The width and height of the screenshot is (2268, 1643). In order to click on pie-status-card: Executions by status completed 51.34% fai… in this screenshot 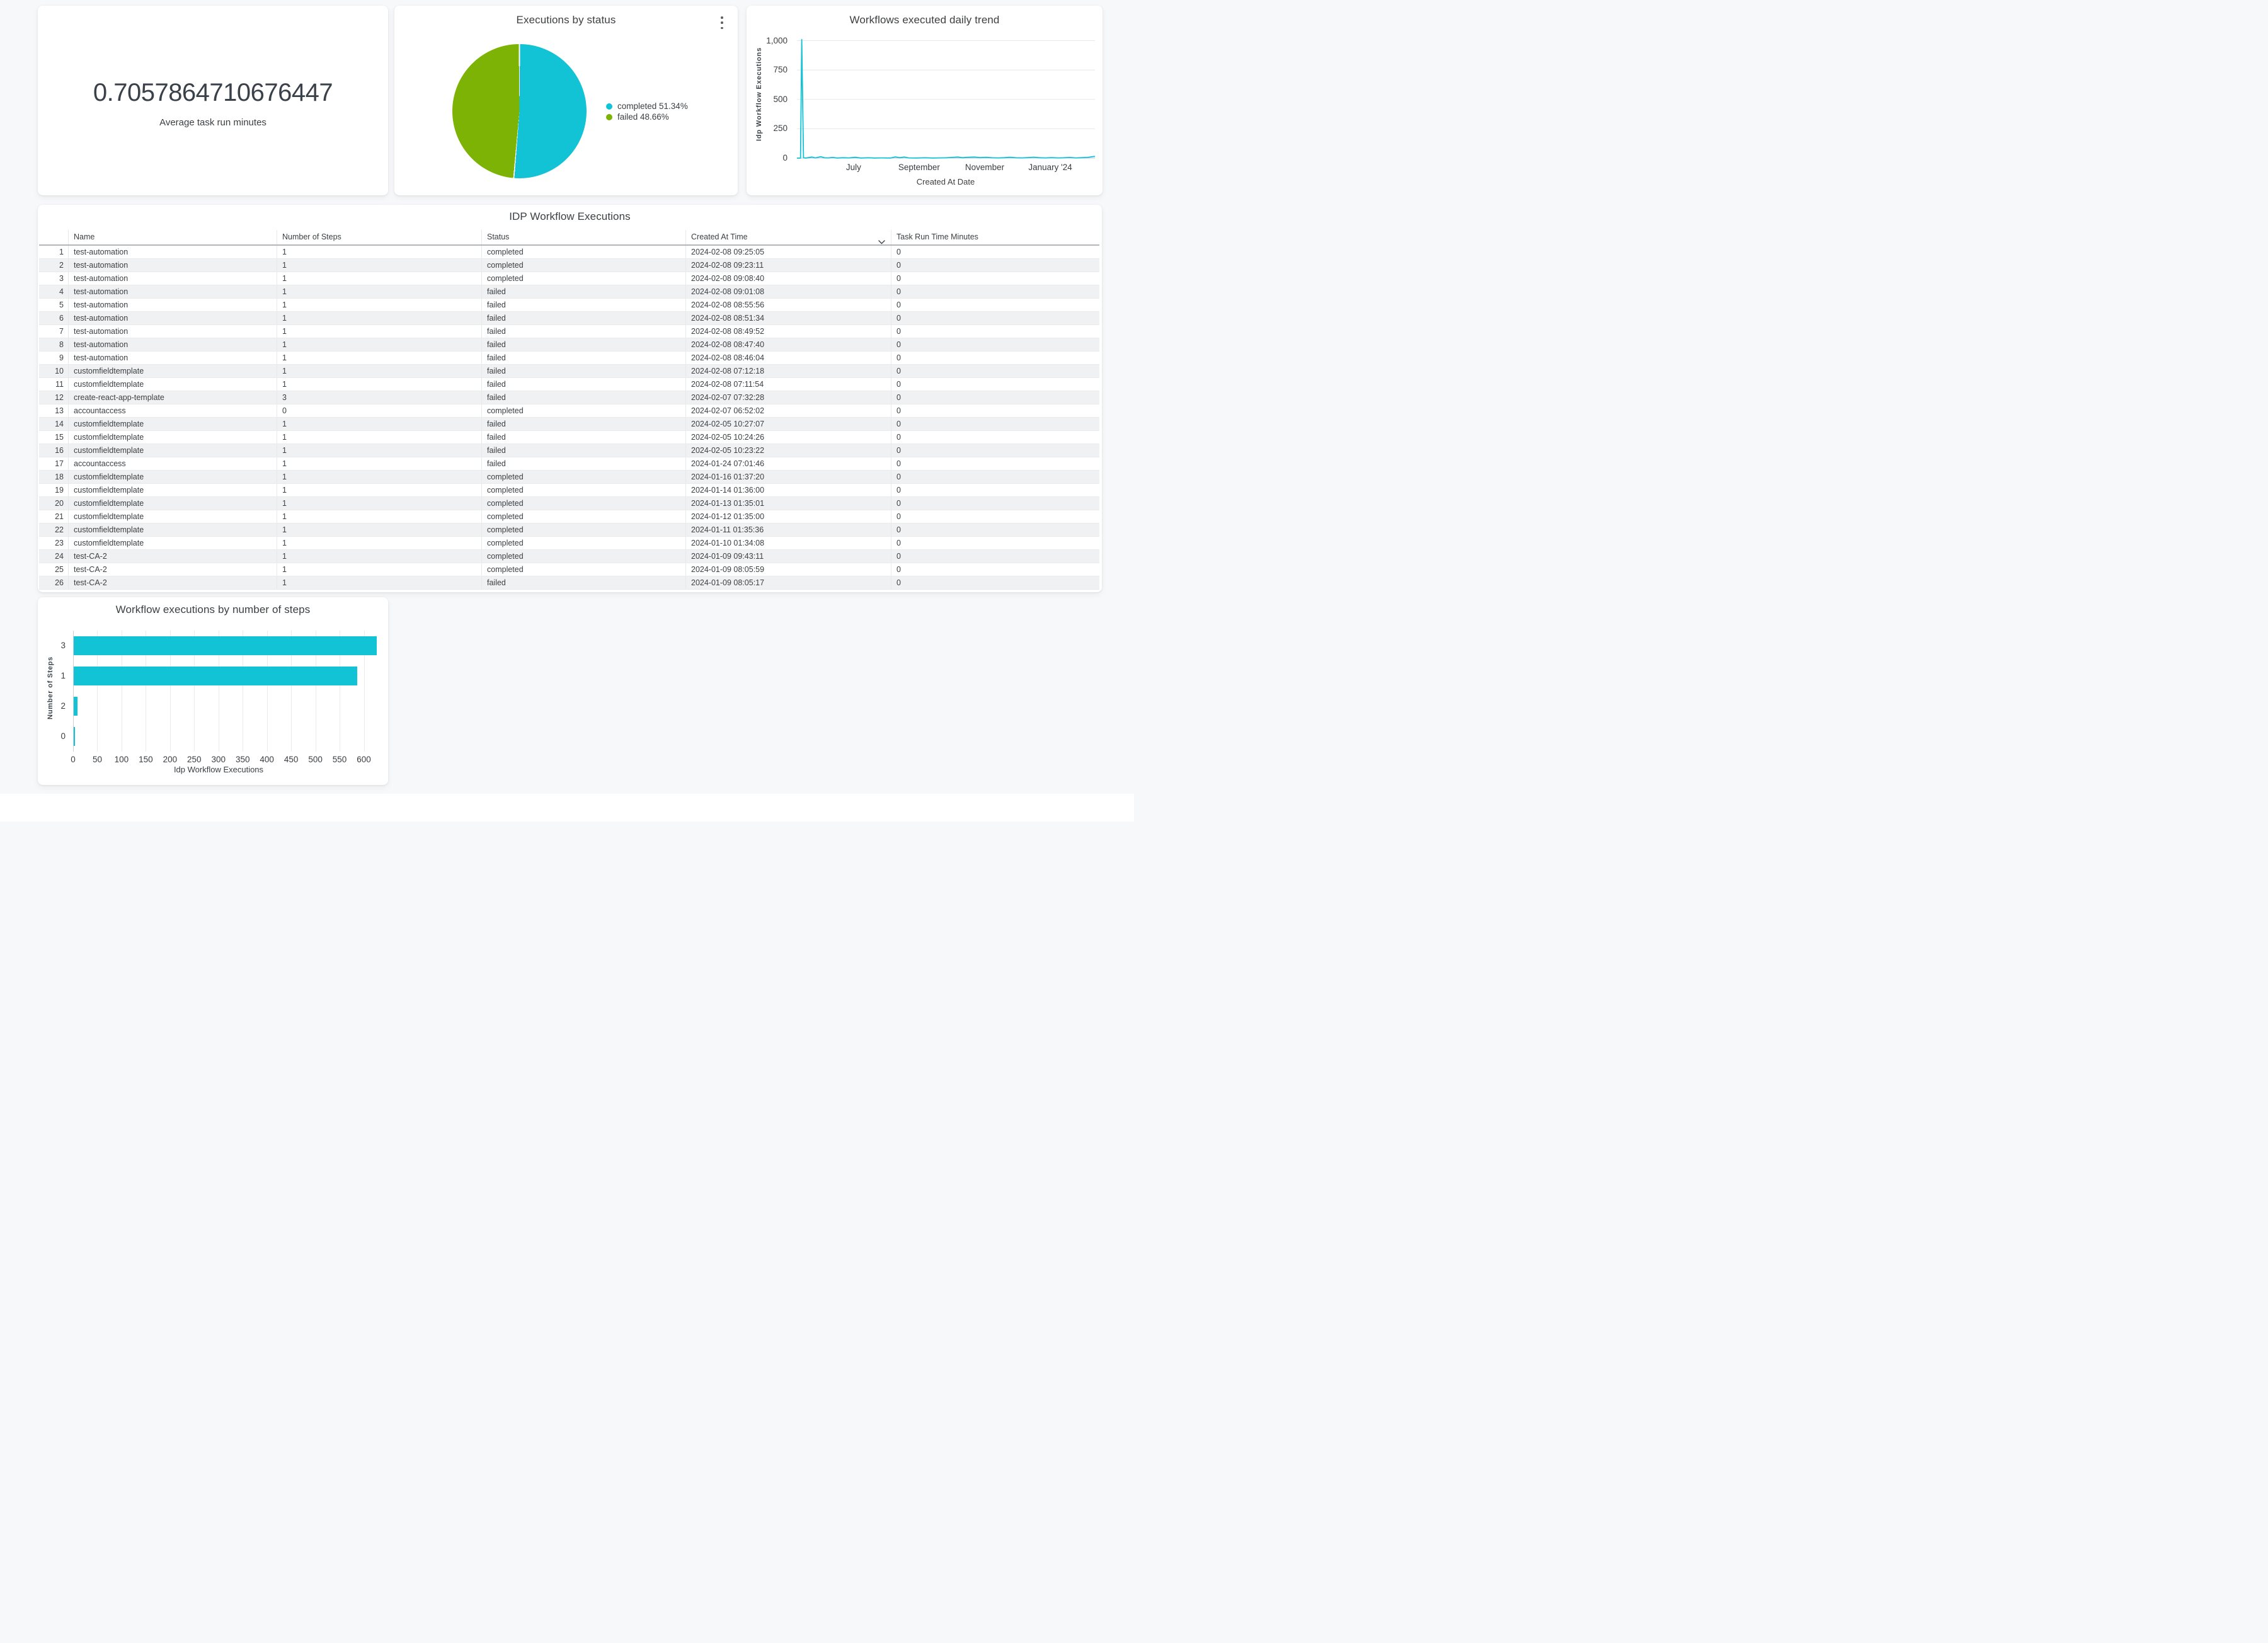, I will do `click(566, 101)`.